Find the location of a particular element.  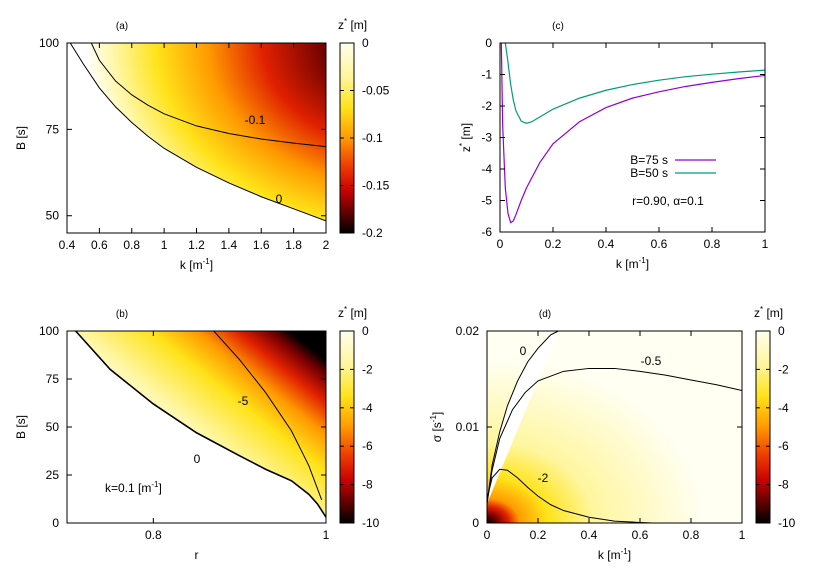

panel-label: (a) is located at coordinates (122, 26).